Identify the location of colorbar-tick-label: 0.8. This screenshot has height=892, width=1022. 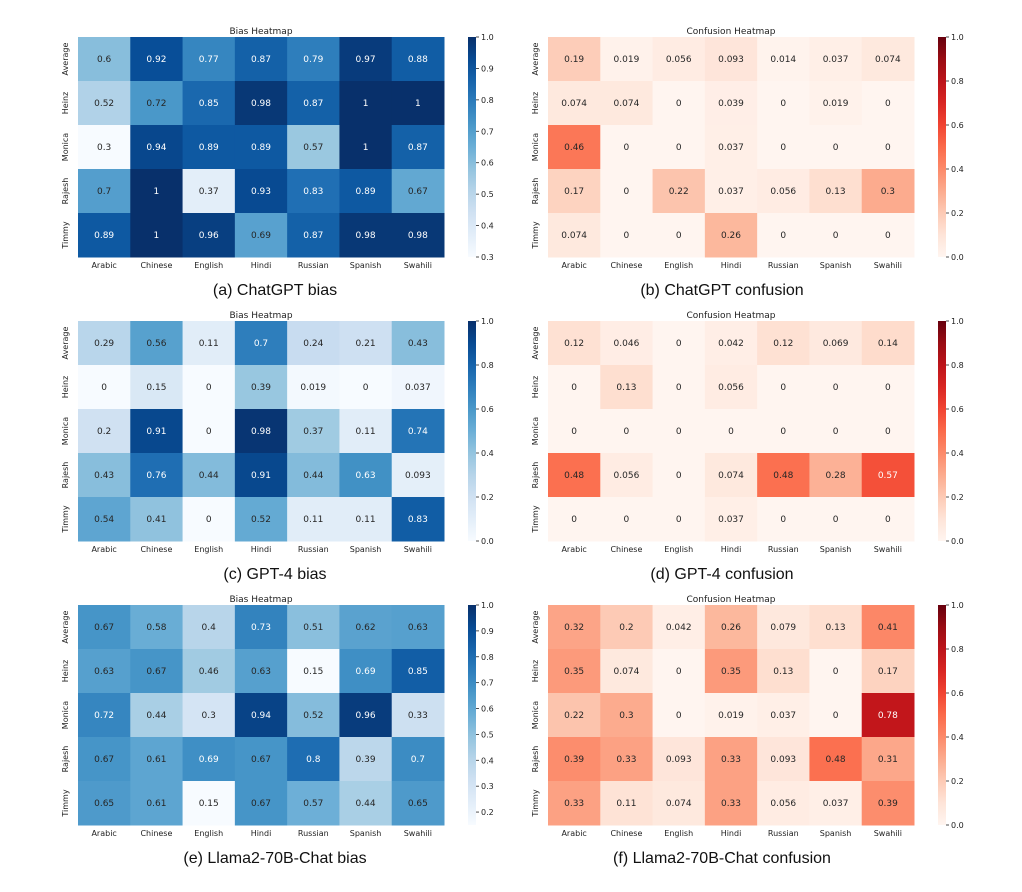
(957, 649).